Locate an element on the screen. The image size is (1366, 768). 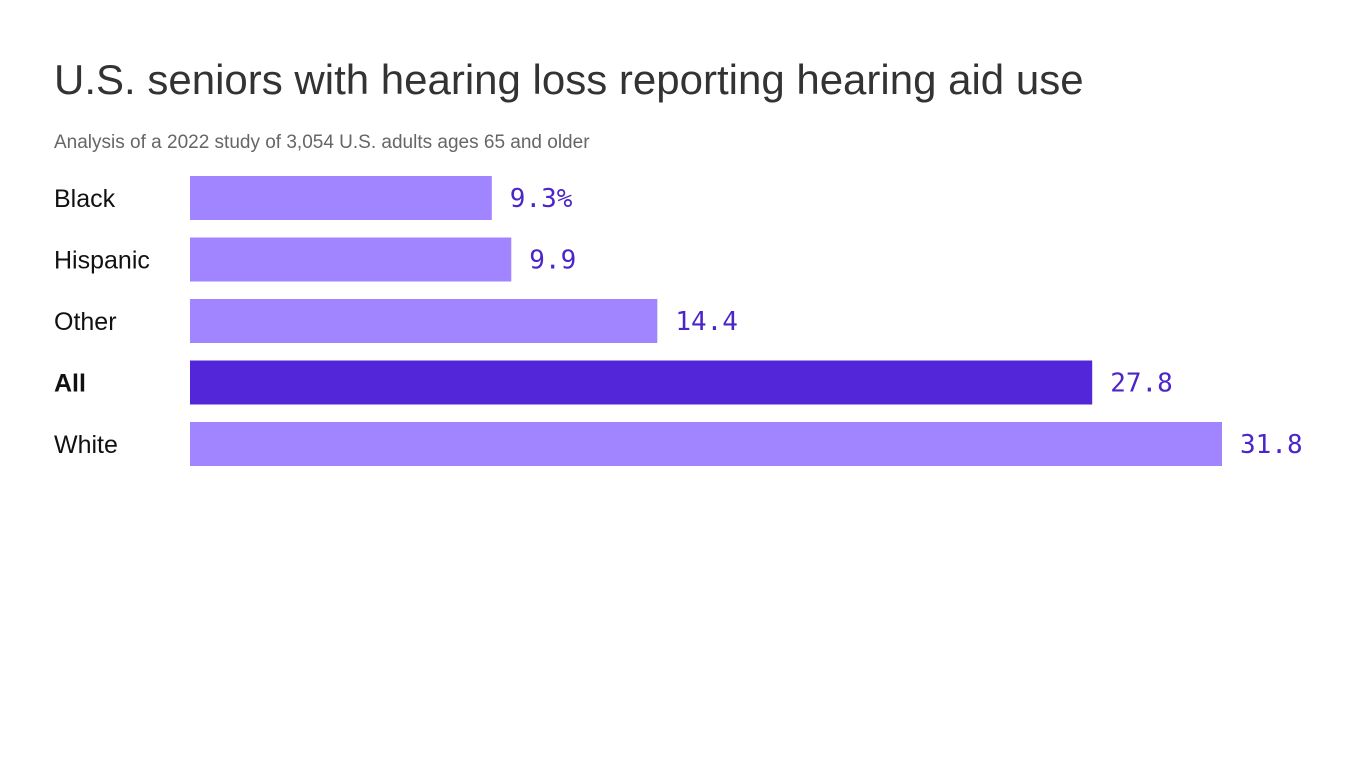
bar-other is located at coordinates (424, 321).